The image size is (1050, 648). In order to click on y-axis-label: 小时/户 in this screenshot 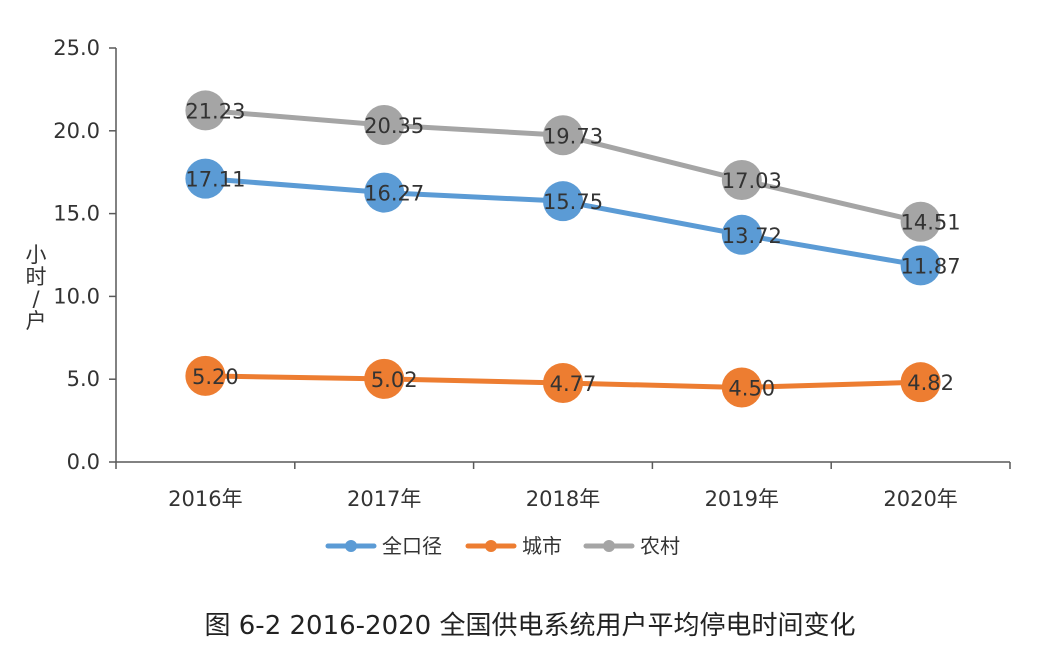, I will do `click(36, 288)`.